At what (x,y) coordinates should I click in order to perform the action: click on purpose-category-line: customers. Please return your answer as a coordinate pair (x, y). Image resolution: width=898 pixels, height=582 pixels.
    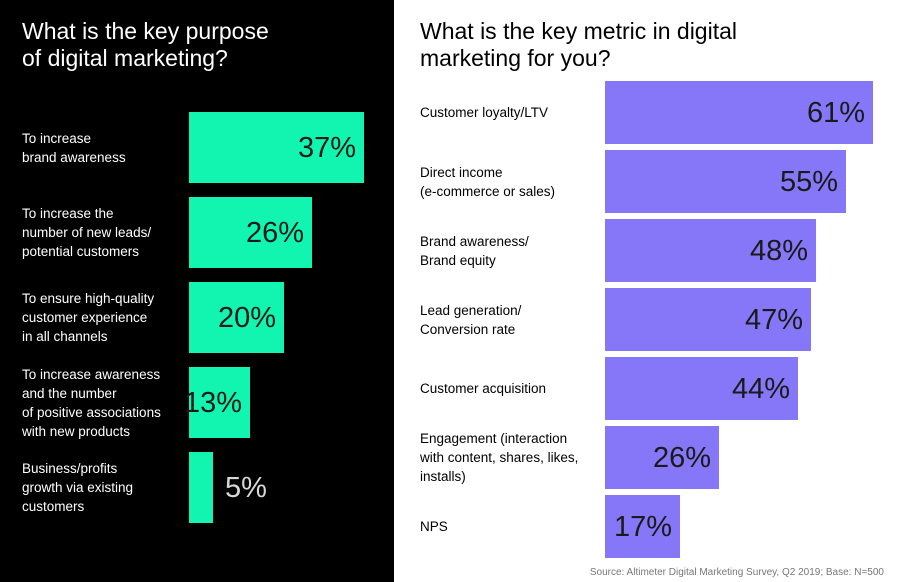
    Looking at the image, I should click on (53, 506).